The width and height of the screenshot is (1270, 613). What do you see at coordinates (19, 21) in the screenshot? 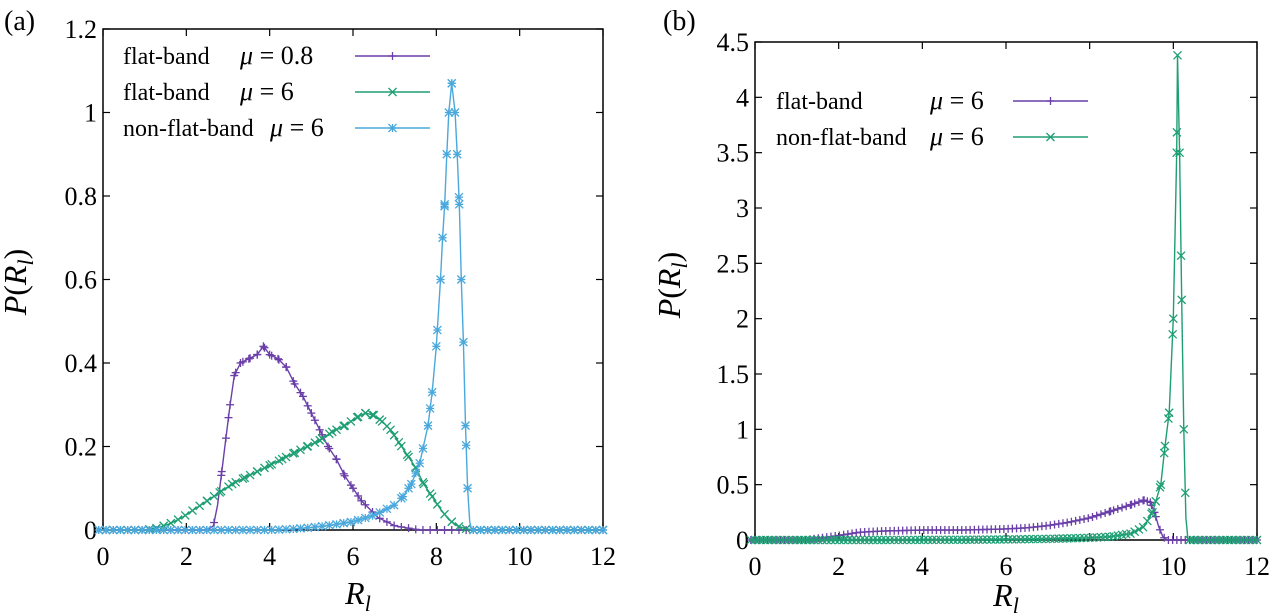
I see `panel-label: (a)` at bounding box center [19, 21].